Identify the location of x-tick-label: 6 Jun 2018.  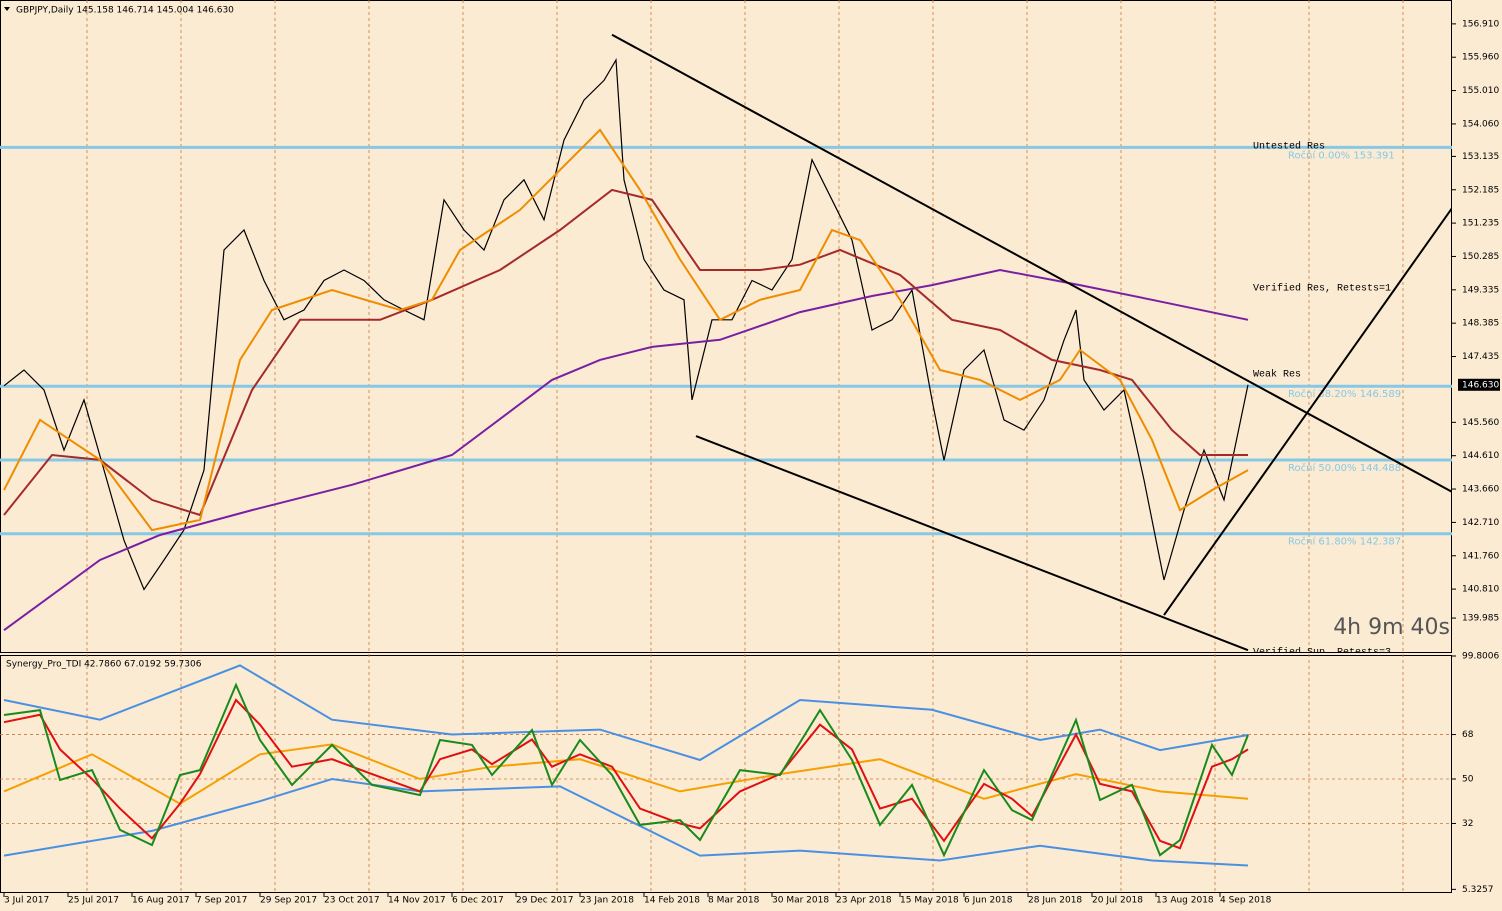
(988, 901).